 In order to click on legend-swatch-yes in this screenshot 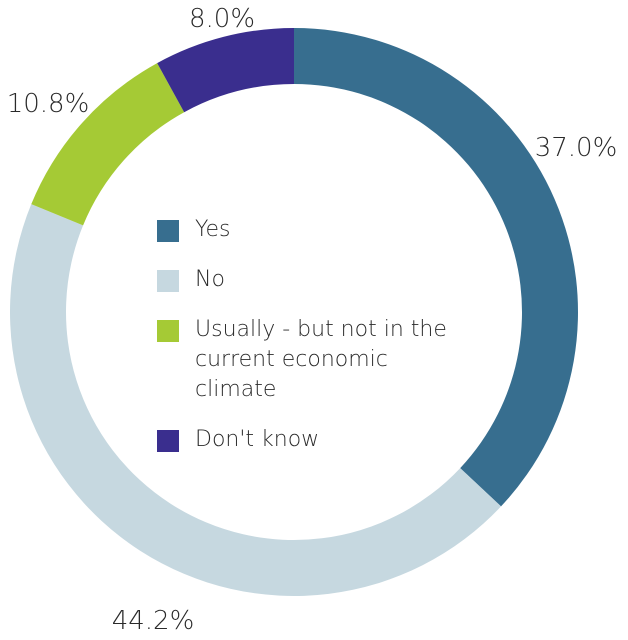, I will do `click(168, 231)`.